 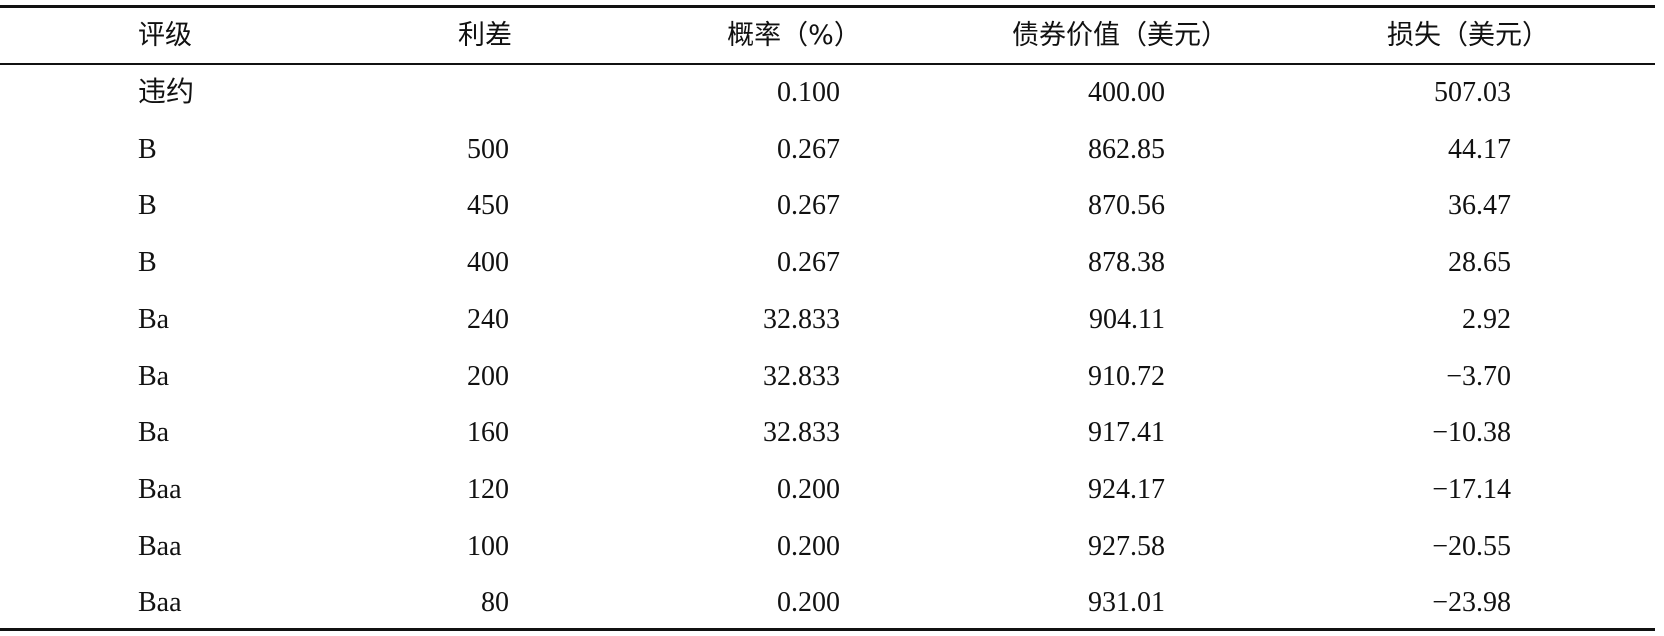 What do you see at coordinates (488, 489) in the screenshot?
I see `table-cell: 120` at bounding box center [488, 489].